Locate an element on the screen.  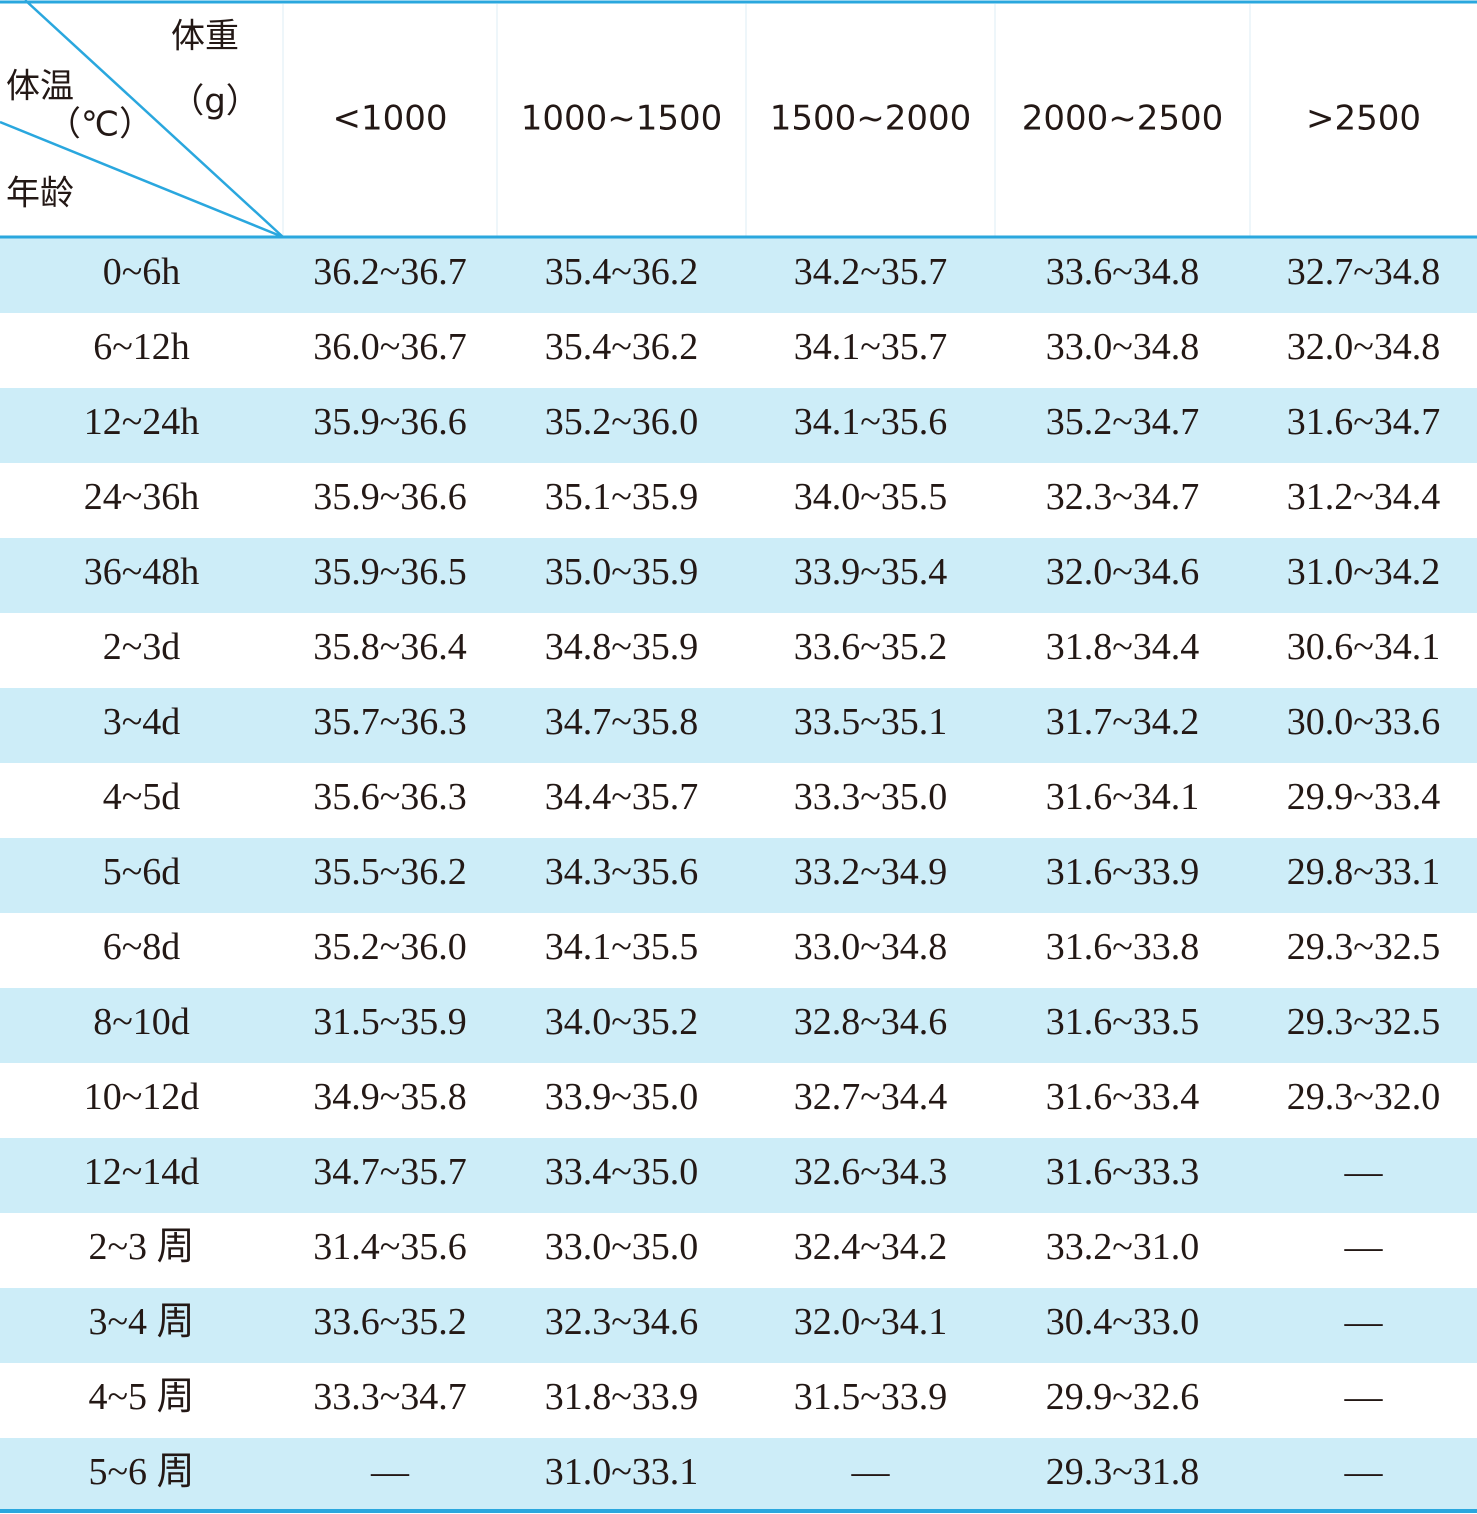
row-header: 10~12d is located at coordinates (142, 1097).